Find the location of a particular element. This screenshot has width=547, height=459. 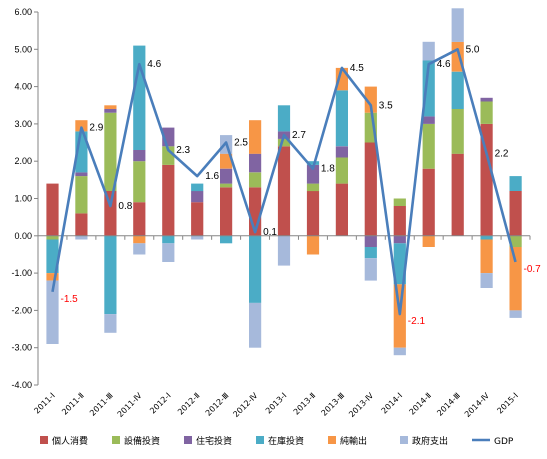

gdp-data-label: 2.2 is located at coordinates (502, 154).